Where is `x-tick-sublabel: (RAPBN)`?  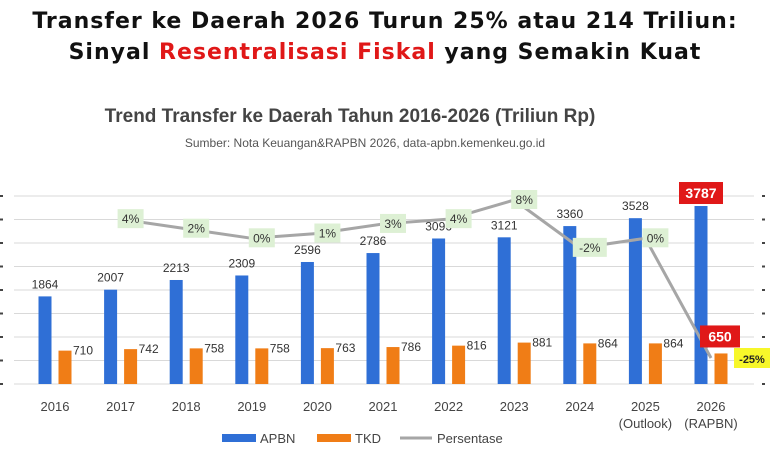 x-tick-sublabel: (RAPBN) is located at coordinates (710, 423).